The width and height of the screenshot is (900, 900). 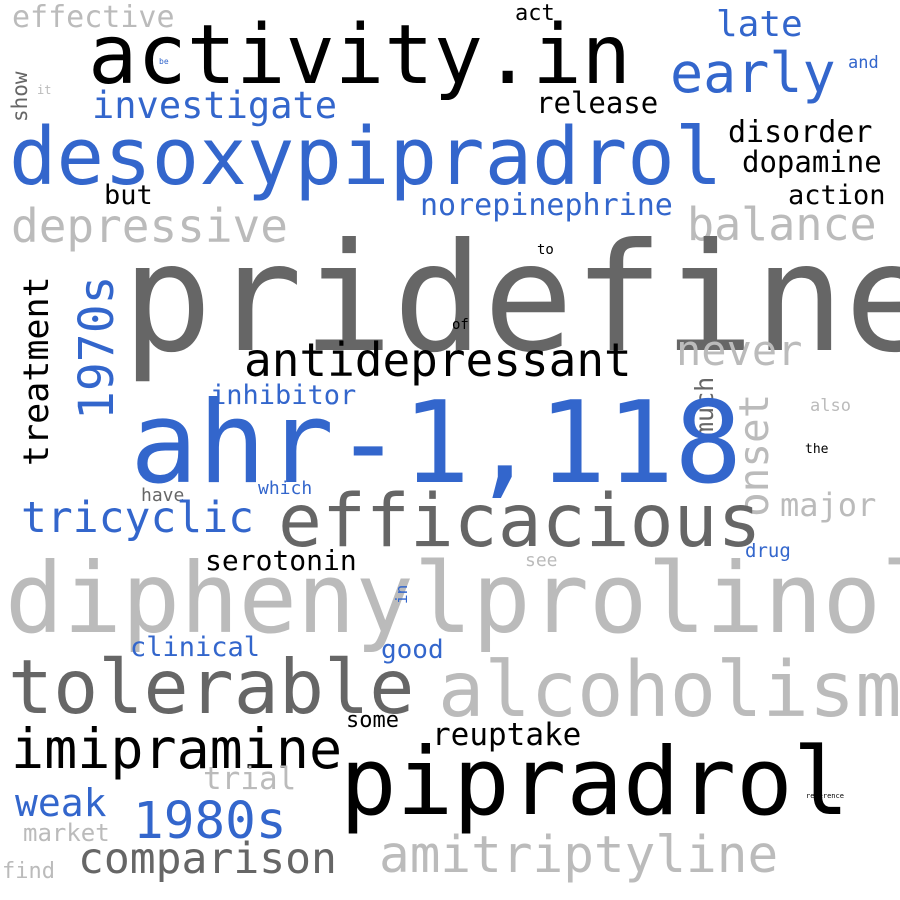 What do you see at coordinates (669, 690) in the screenshot?
I see `word-alcoholism: alcoholism` at bounding box center [669, 690].